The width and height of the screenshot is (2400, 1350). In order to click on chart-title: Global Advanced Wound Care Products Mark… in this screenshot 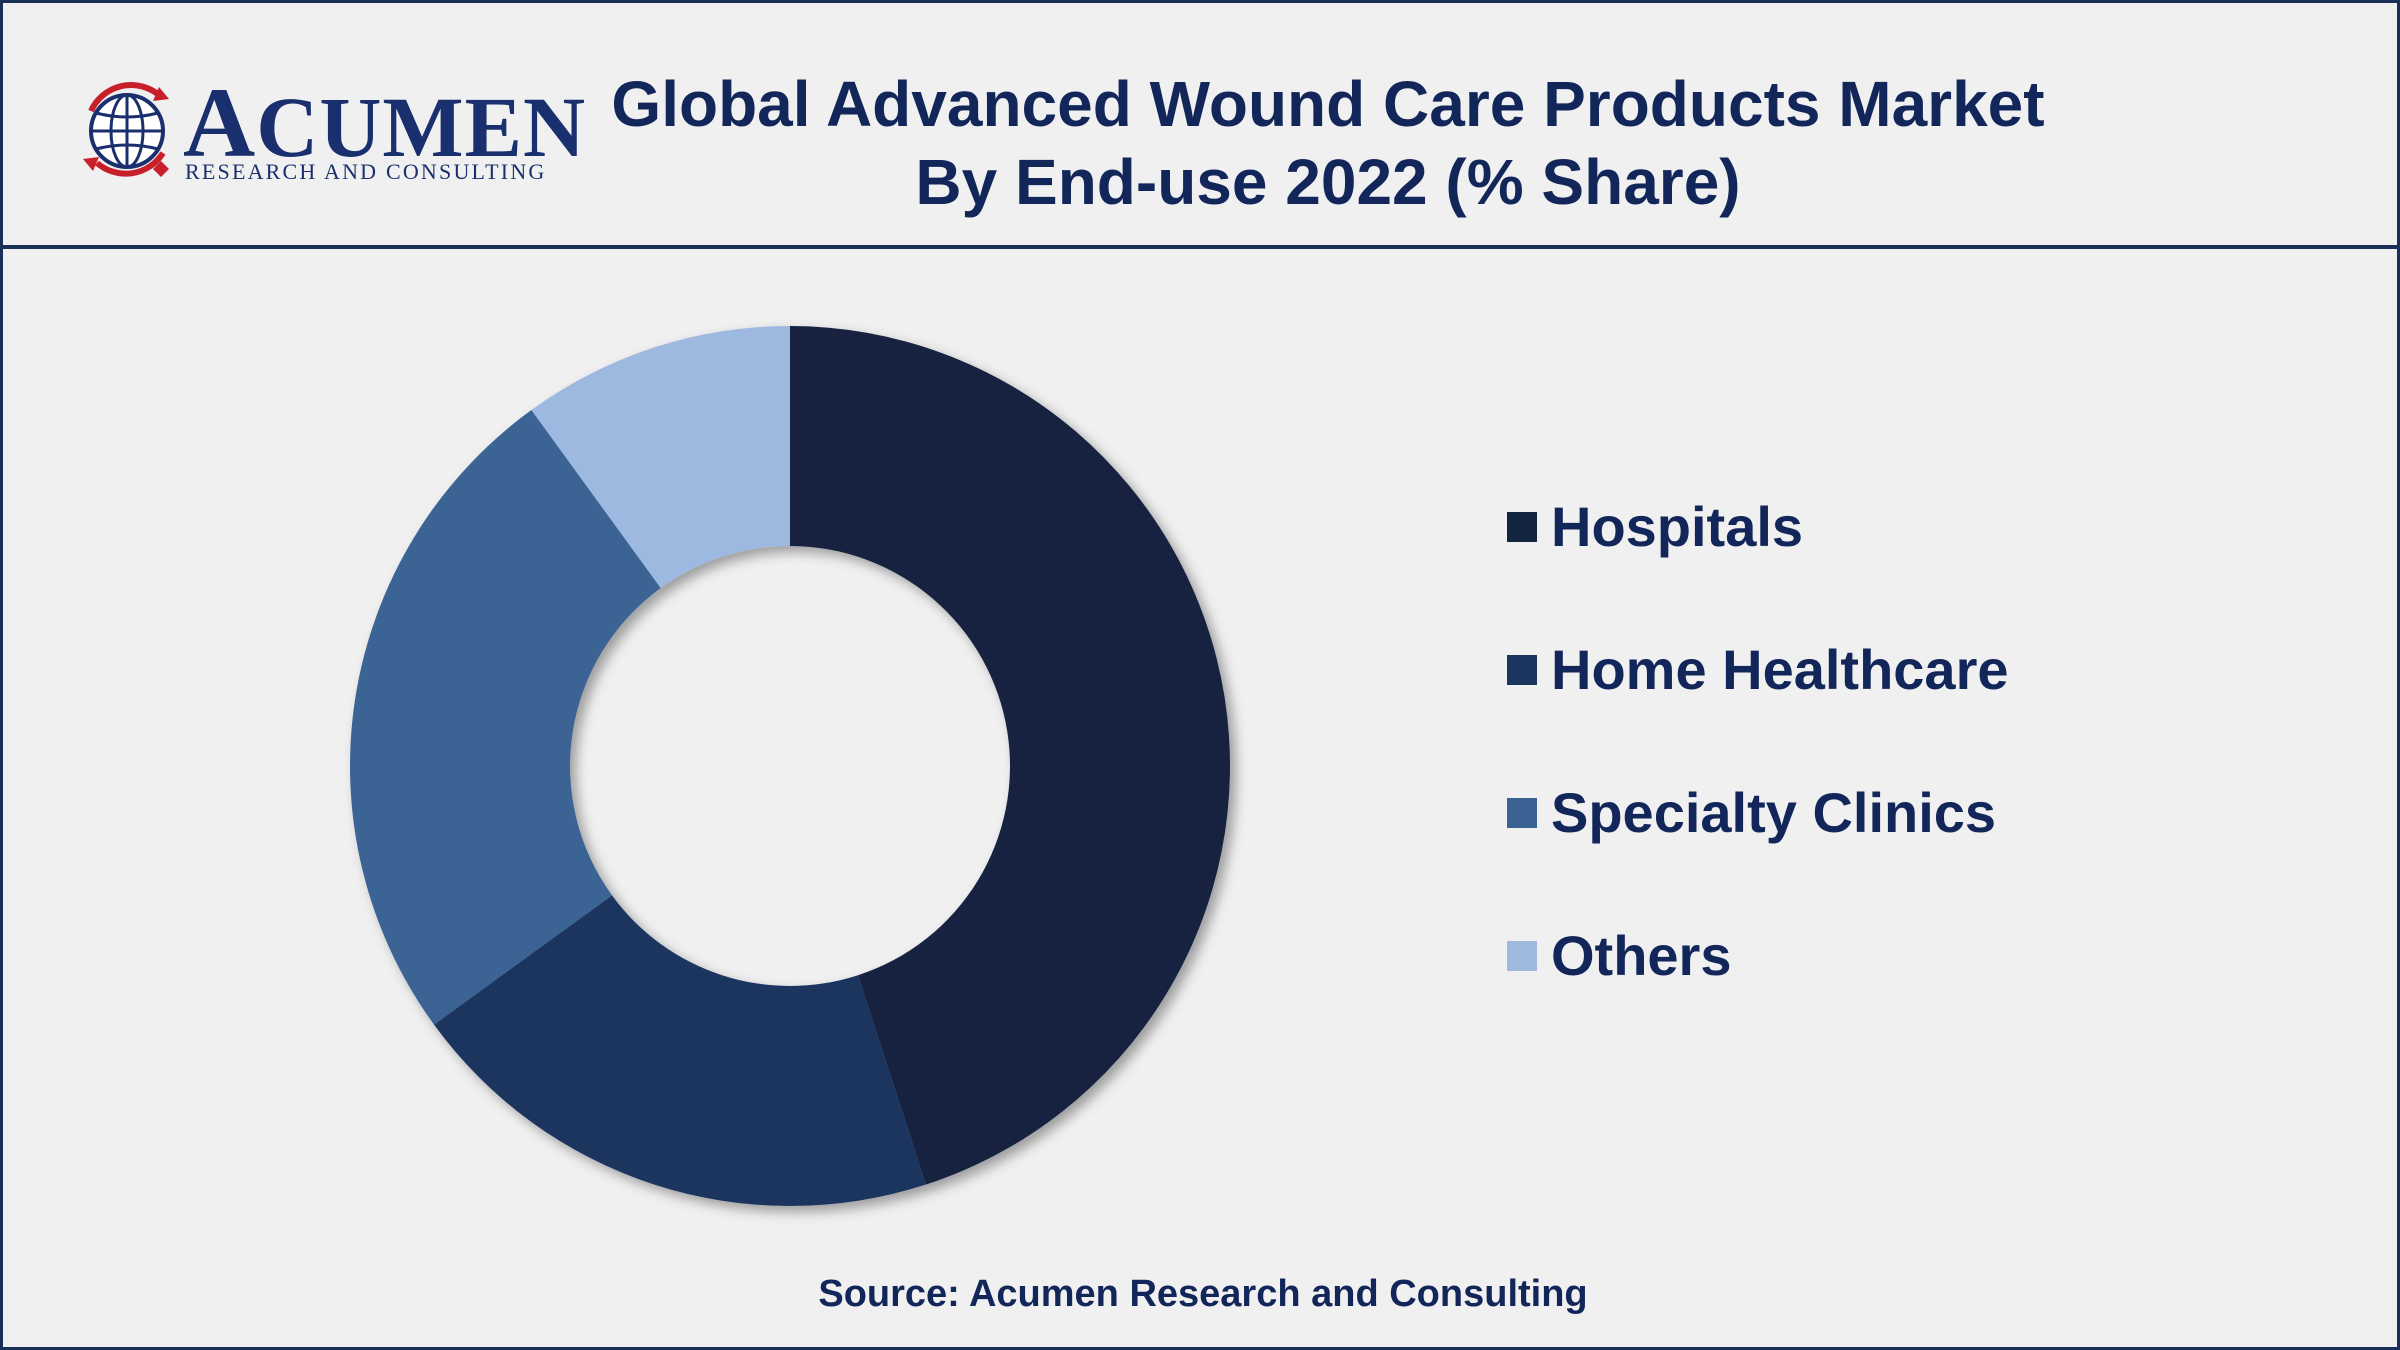, I will do `click(1328, 143)`.